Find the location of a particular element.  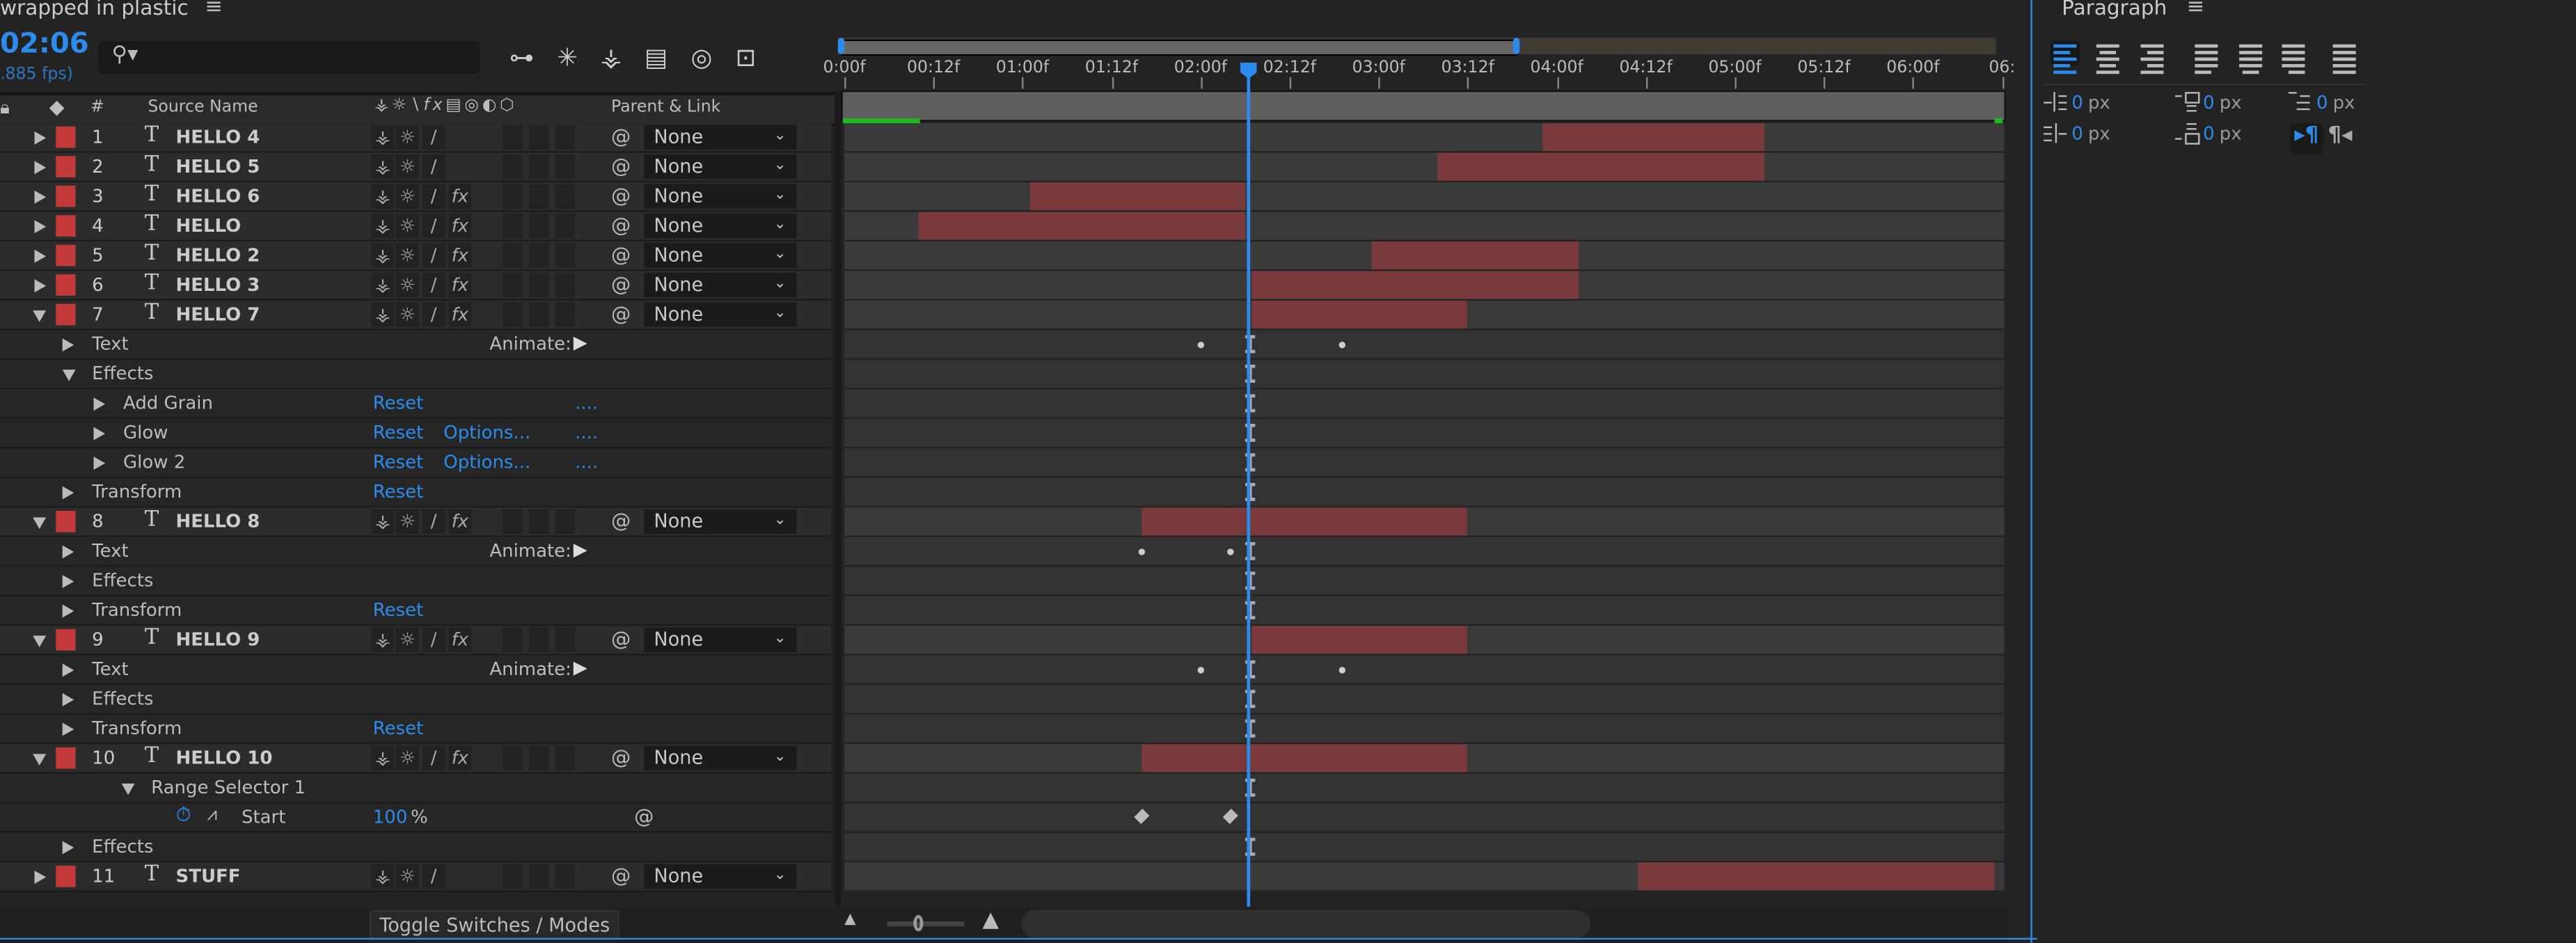

property-row: Text Animate: ▶ is located at coordinates (416, 670).